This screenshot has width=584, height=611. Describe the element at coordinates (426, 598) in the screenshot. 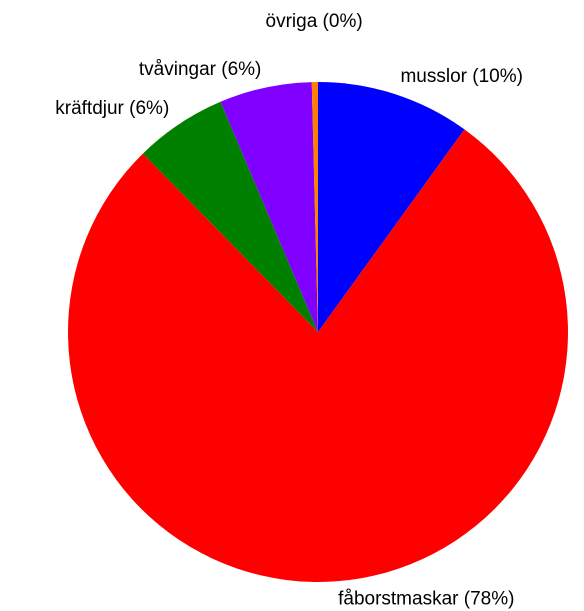

I see `slice-label: fåborstmaskar (78%)` at that location.